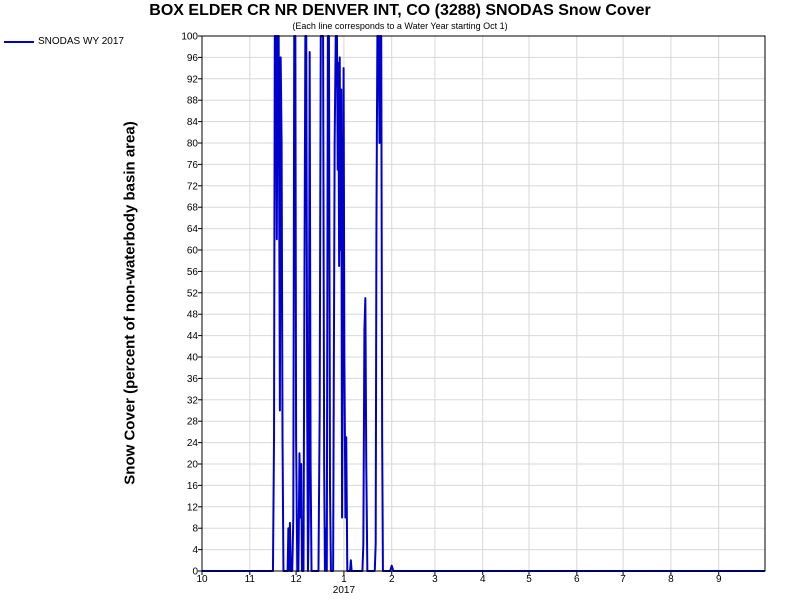  I want to click on x-tick-label: 4, so click(483, 579).